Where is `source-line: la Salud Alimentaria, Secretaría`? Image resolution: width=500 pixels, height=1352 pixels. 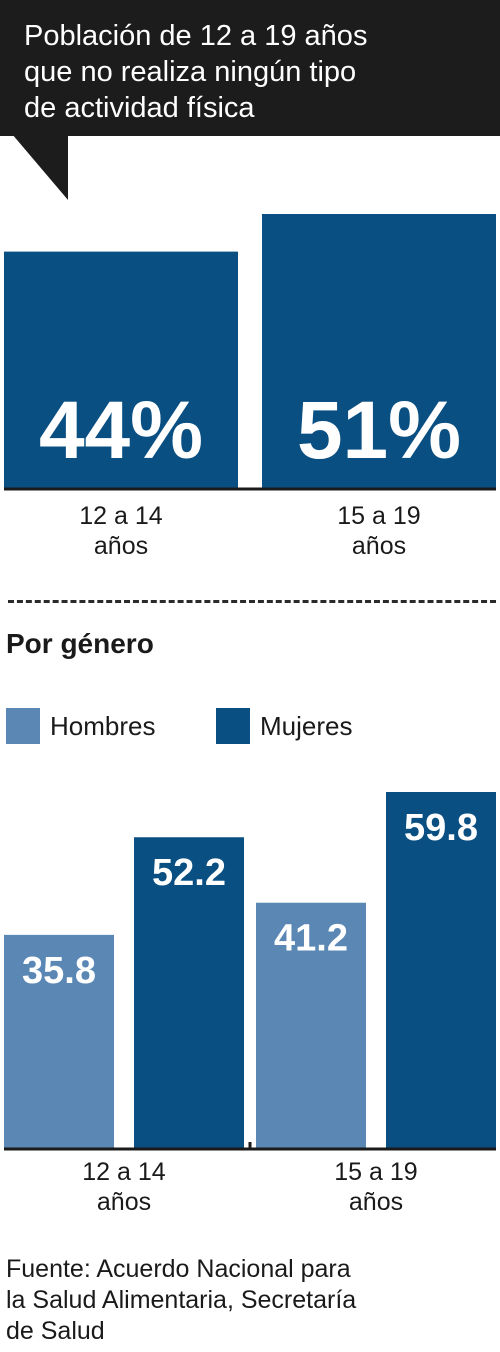 source-line: la Salud Alimentaria, Secretaría is located at coordinates (181, 1300).